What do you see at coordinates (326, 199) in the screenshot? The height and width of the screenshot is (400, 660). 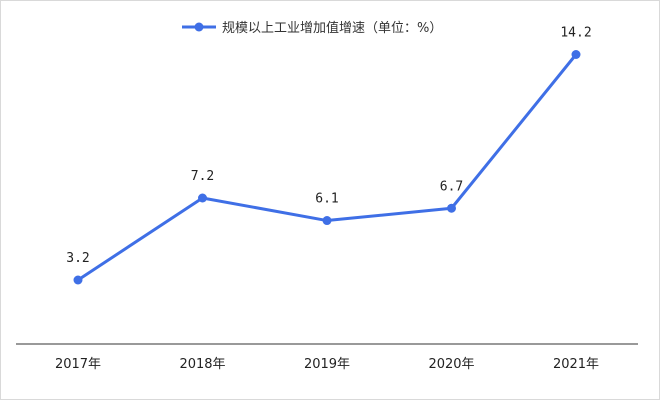 I see `data-label-3: 6.1` at bounding box center [326, 199].